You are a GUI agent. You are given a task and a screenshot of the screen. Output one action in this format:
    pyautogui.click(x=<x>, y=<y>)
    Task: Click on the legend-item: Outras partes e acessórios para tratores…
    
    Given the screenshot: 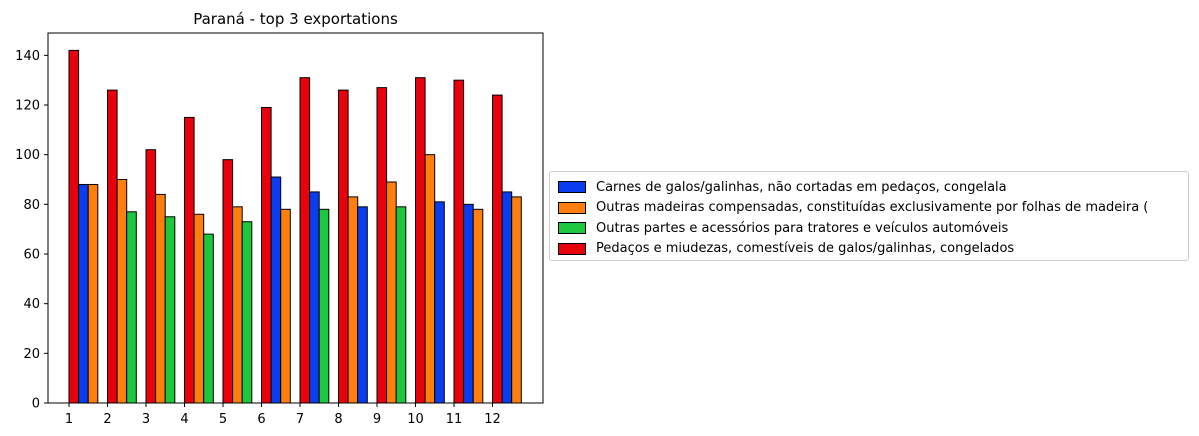 What is the action you would take?
    pyautogui.click(x=869, y=228)
    